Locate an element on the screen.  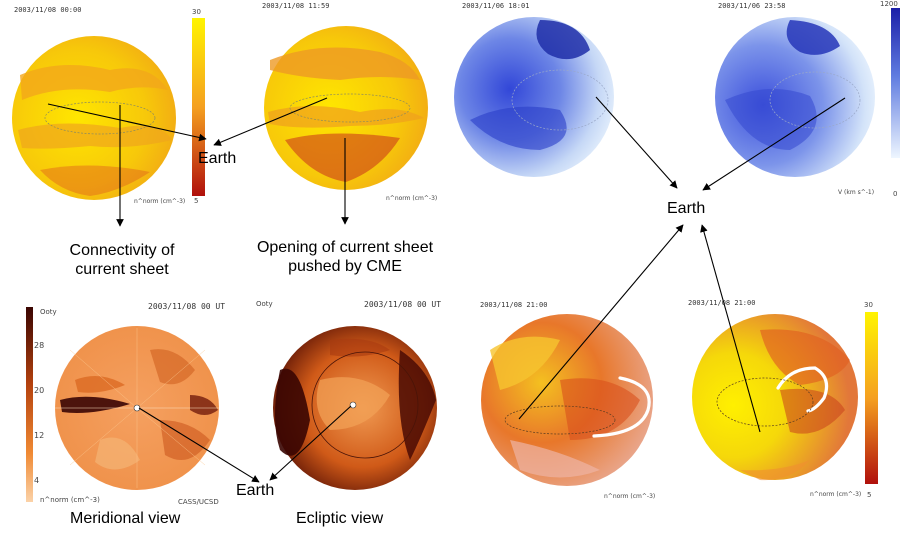
velocity-sphere-left is located at coordinates (534, 97).